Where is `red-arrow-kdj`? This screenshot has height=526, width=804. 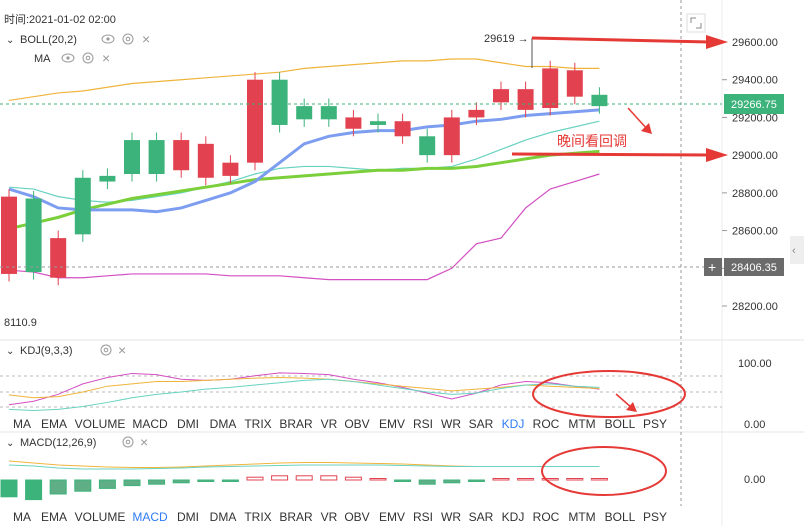
red-arrow-kdj is located at coordinates (626, 402).